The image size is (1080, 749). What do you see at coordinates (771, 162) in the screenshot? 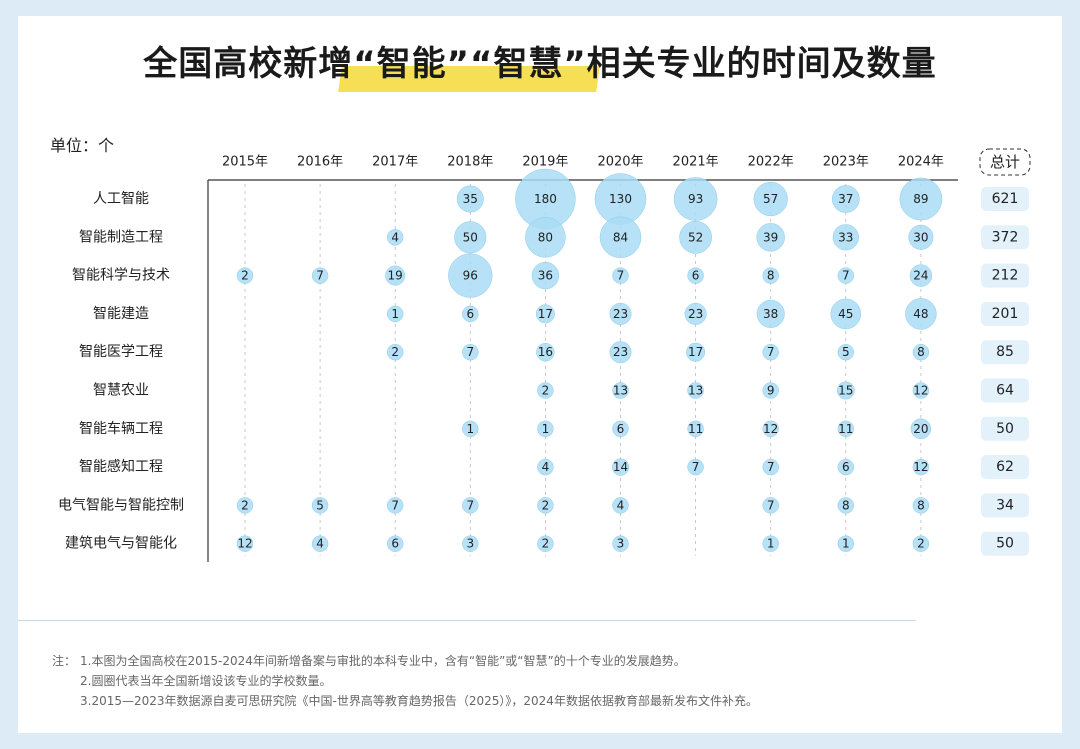
I see `year-tick-label: 2022年` at bounding box center [771, 162].